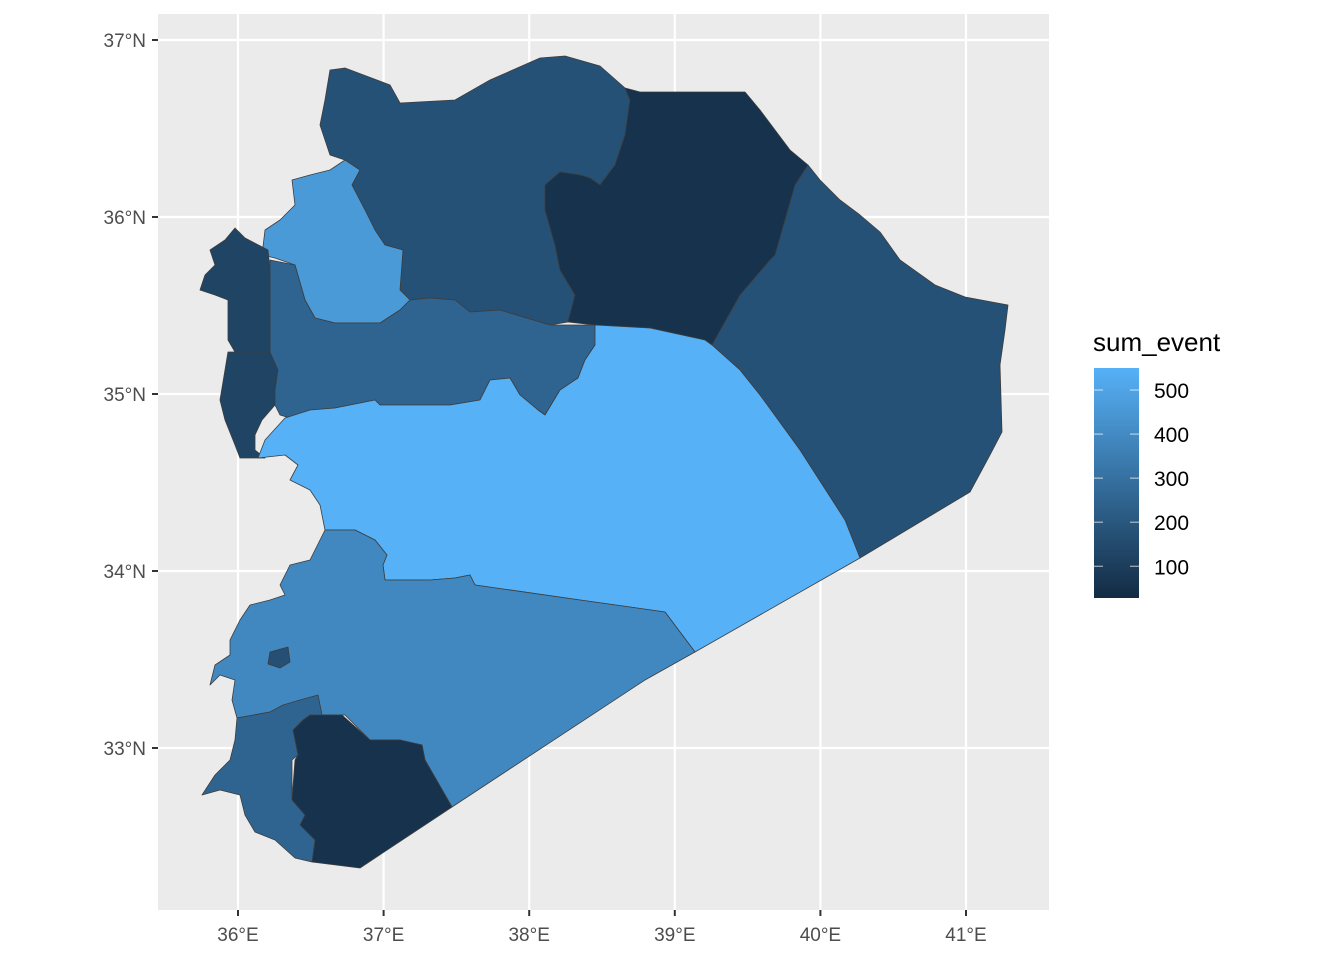 The height and width of the screenshot is (960, 1344). Describe the element at coordinates (1157, 342) in the screenshot. I see `legend-title: sum_event` at that location.